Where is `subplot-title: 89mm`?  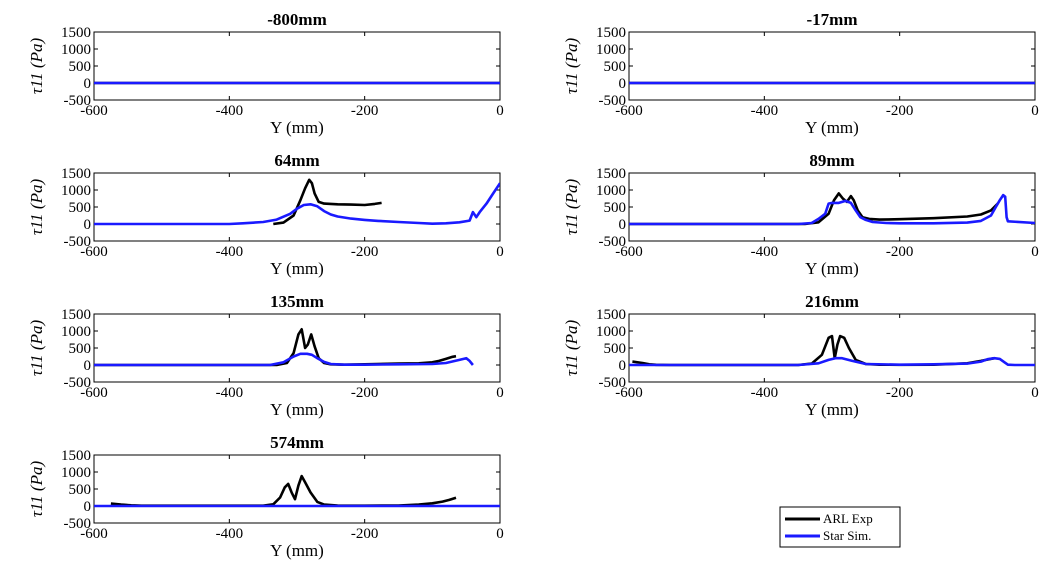
subplot-title: 89mm is located at coordinates (831, 160).